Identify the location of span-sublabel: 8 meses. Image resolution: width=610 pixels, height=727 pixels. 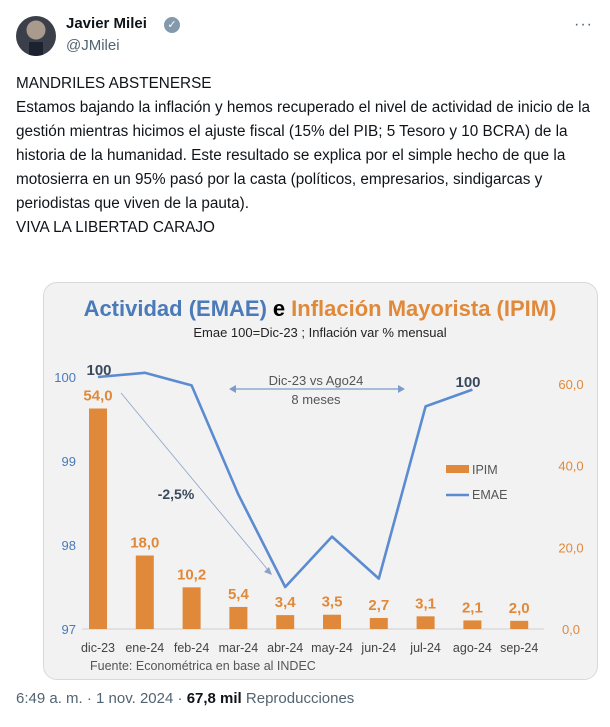
(316, 399).